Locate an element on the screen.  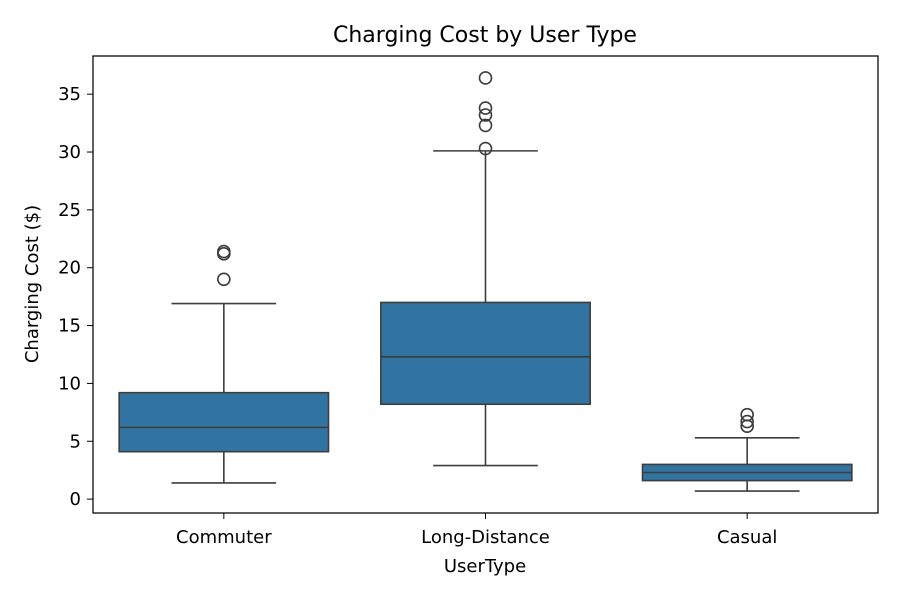
y-tick-label: 0 is located at coordinates (75, 499).